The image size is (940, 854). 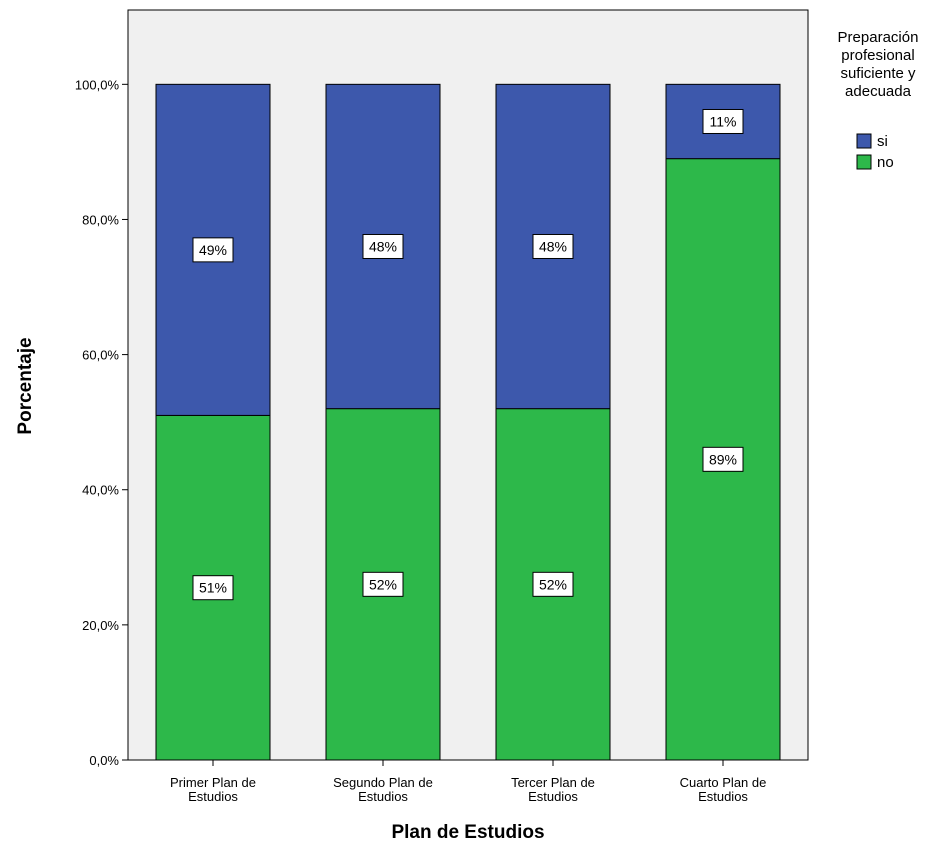 I want to click on y-tick-label: 0,0%, so click(x=104, y=760).